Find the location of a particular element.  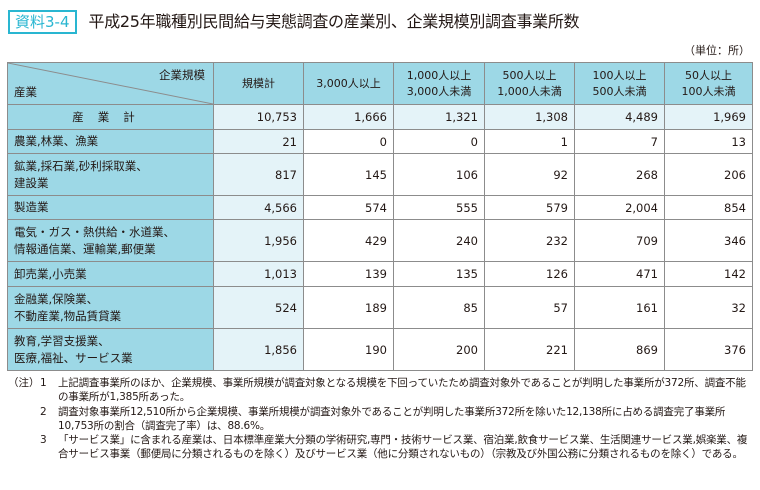

cell-value: 57 is located at coordinates (529, 307).